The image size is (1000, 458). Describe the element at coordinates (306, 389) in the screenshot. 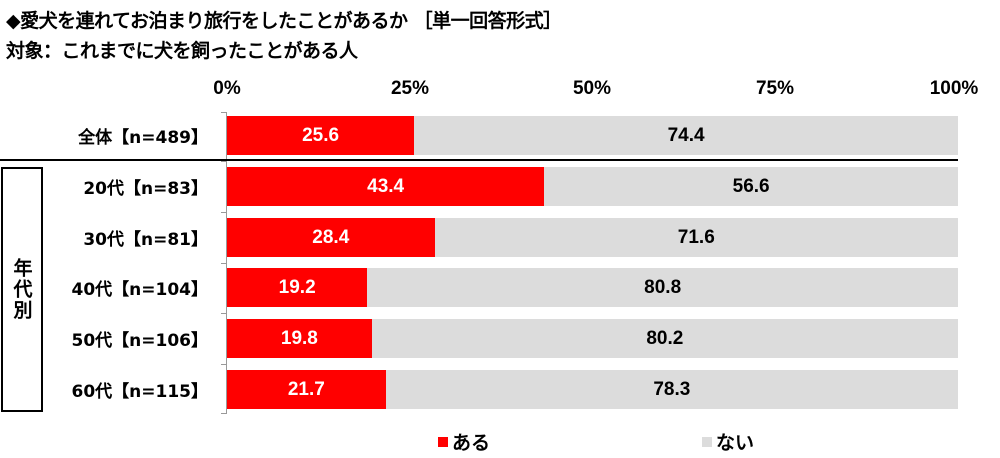

I see `bar-segment-yes: 21.7` at that location.